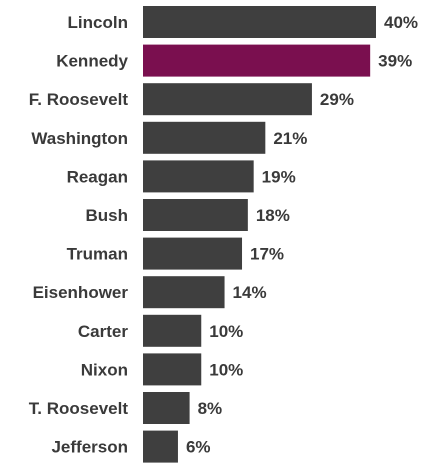 The image size is (430, 465). What do you see at coordinates (279, 176) in the screenshot?
I see `value-label: 19%` at bounding box center [279, 176].